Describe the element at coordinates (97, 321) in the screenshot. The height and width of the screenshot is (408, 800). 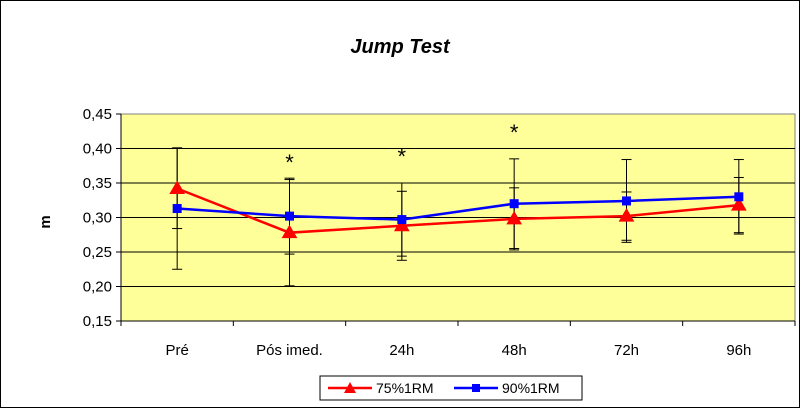
I see `y-tick-label: 0,15` at that location.